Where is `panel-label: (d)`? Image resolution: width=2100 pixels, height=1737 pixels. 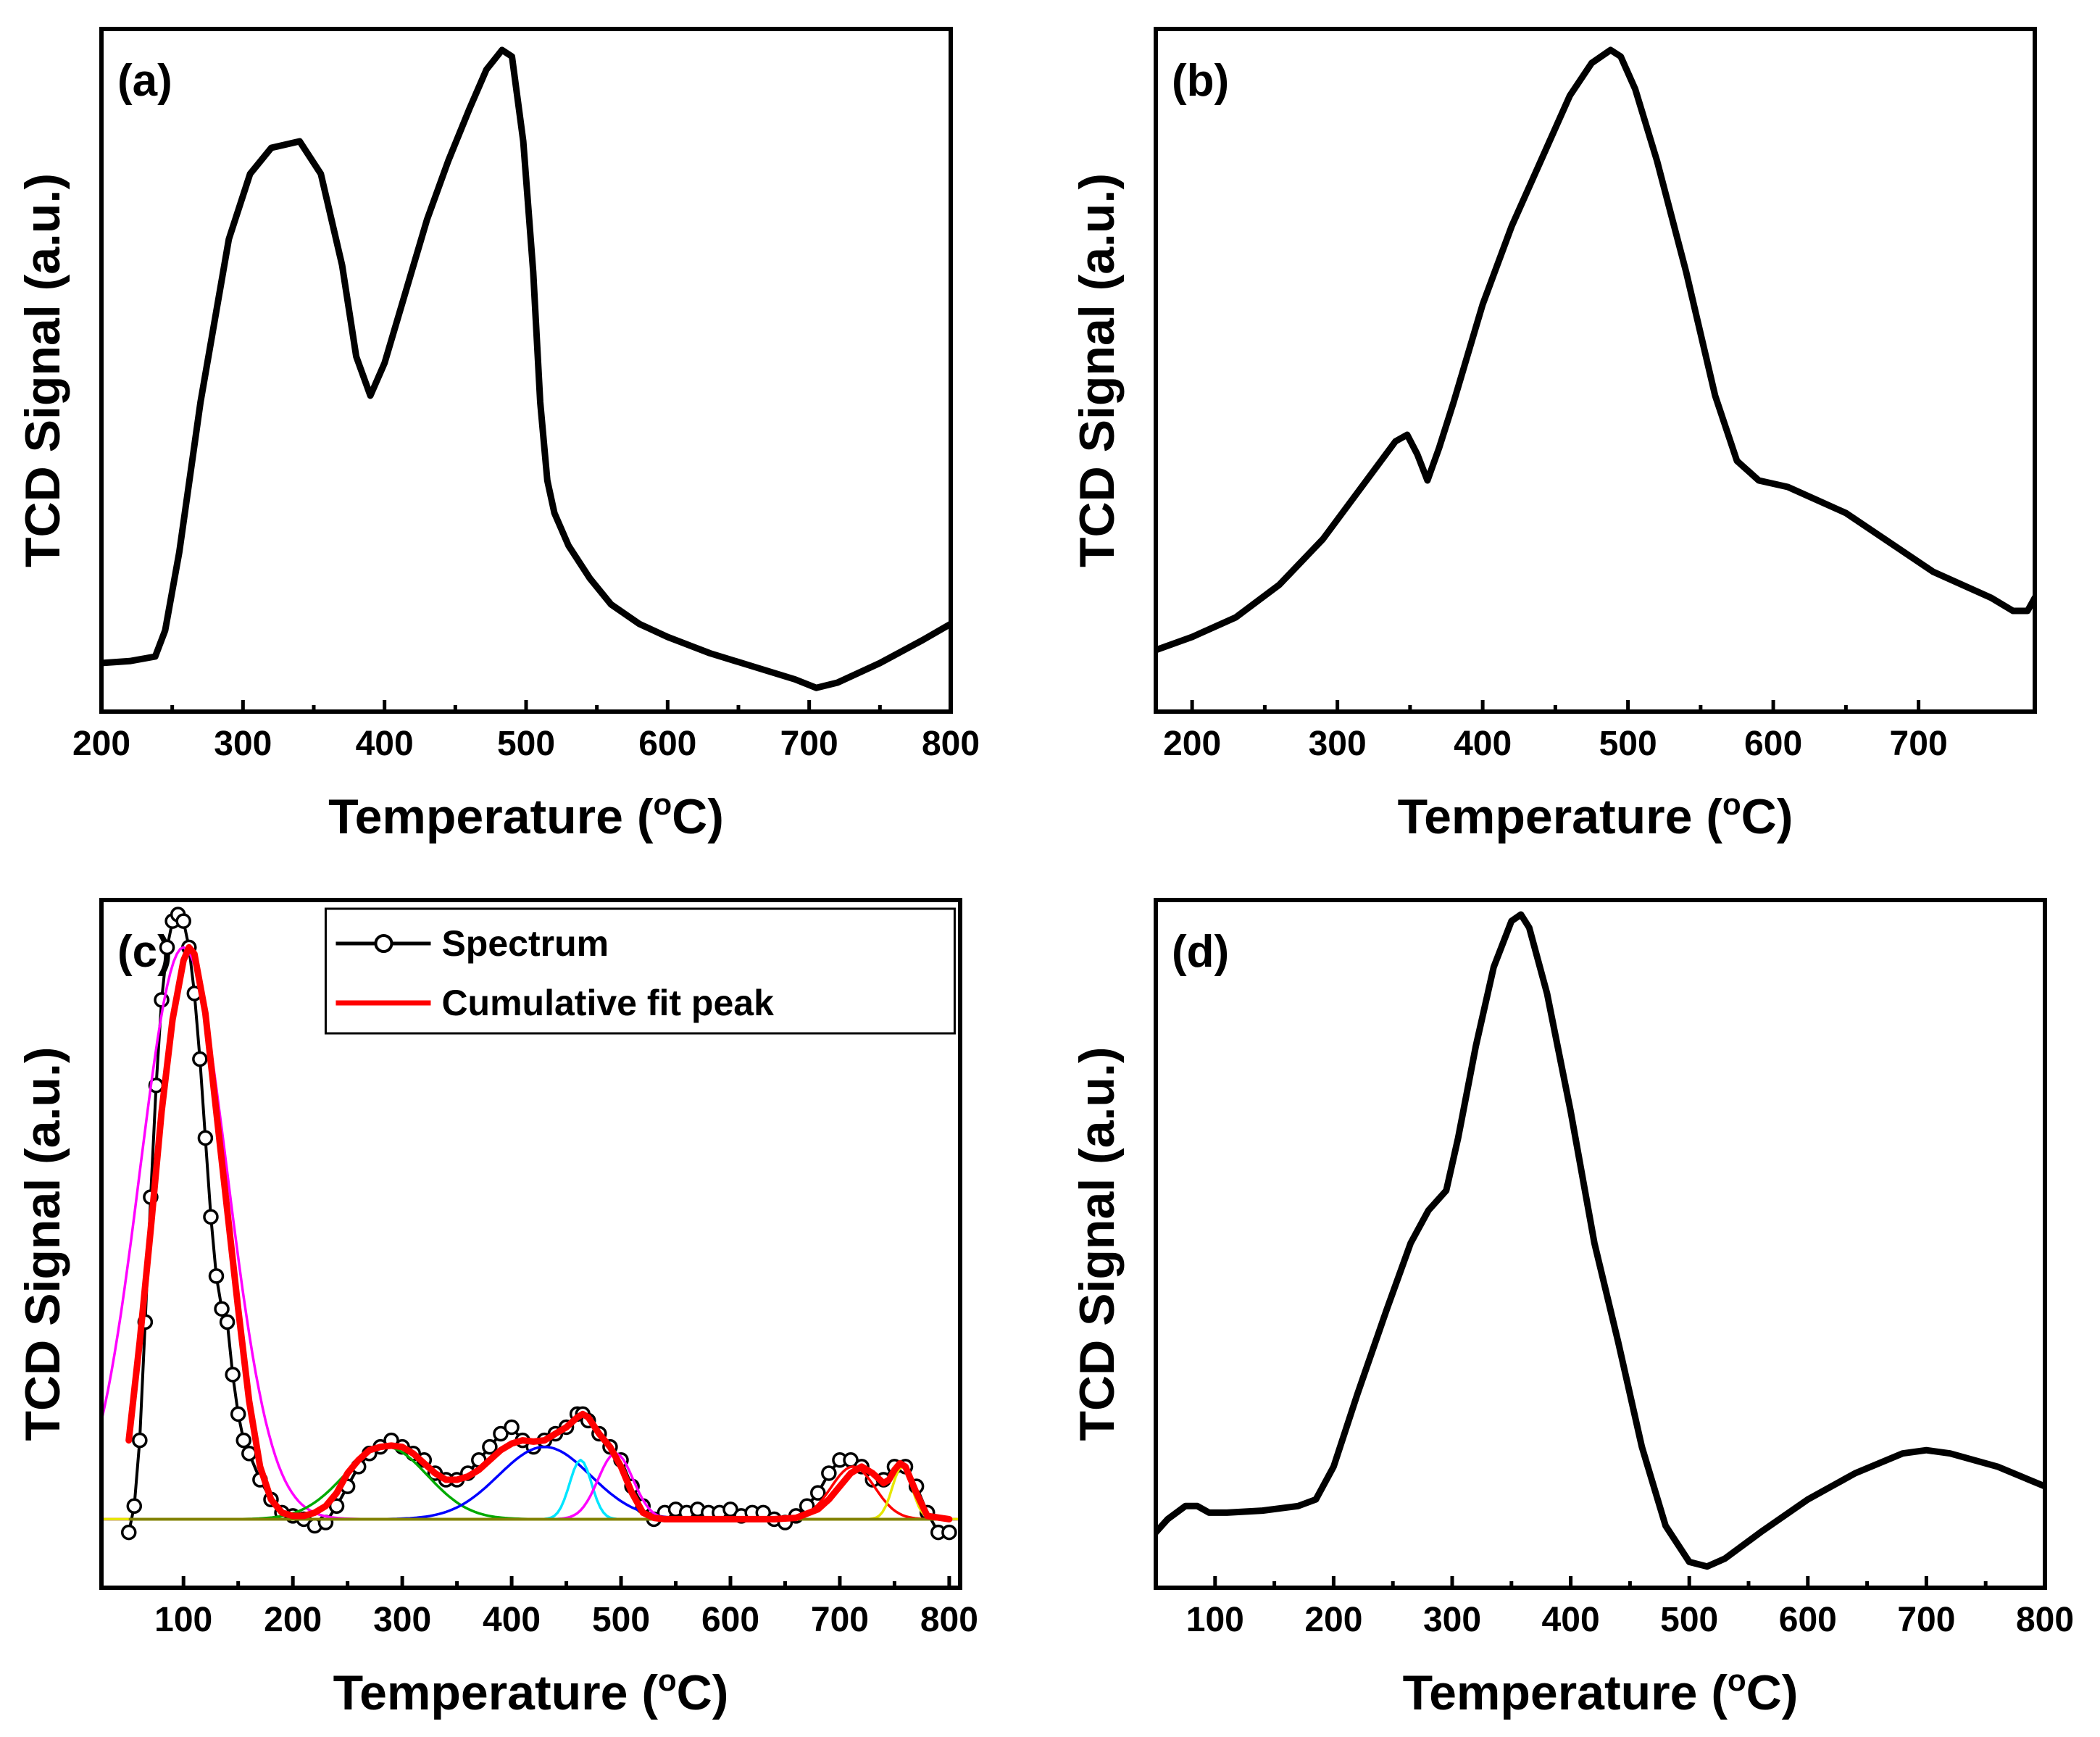 panel-label: (d) is located at coordinates (1200, 952).